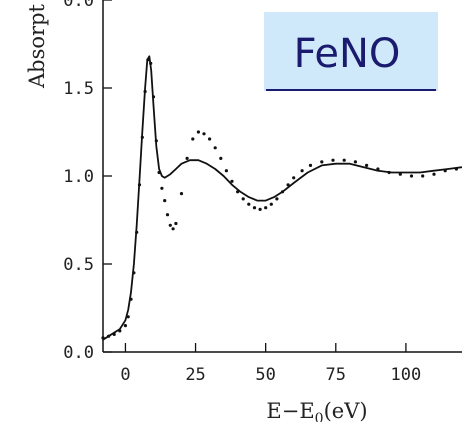 This screenshot has height=422, width=462. I want to click on x-tick-label: 50, so click(265, 375).